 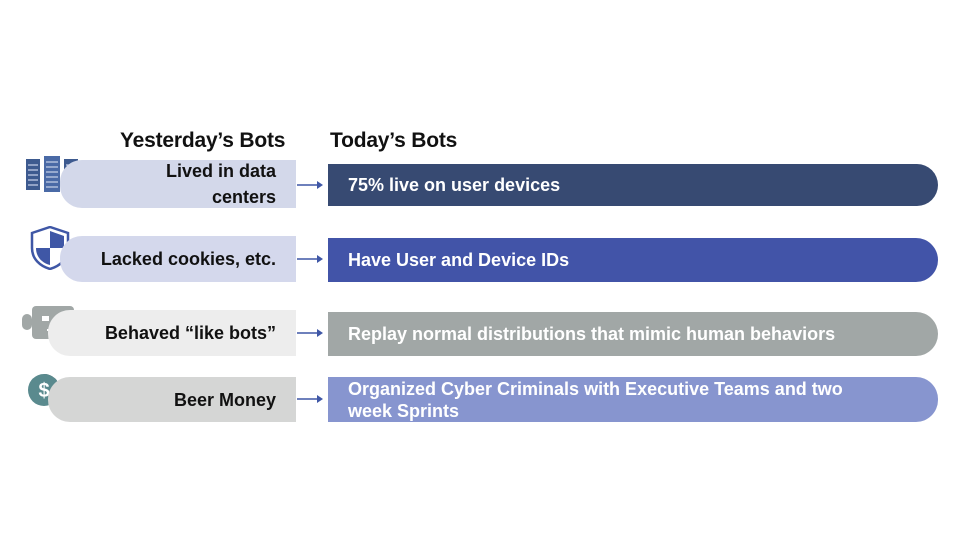 What do you see at coordinates (394, 140) in the screenshot?
I see `today-header: Today’s Bots` at bounding box center [394, 140].